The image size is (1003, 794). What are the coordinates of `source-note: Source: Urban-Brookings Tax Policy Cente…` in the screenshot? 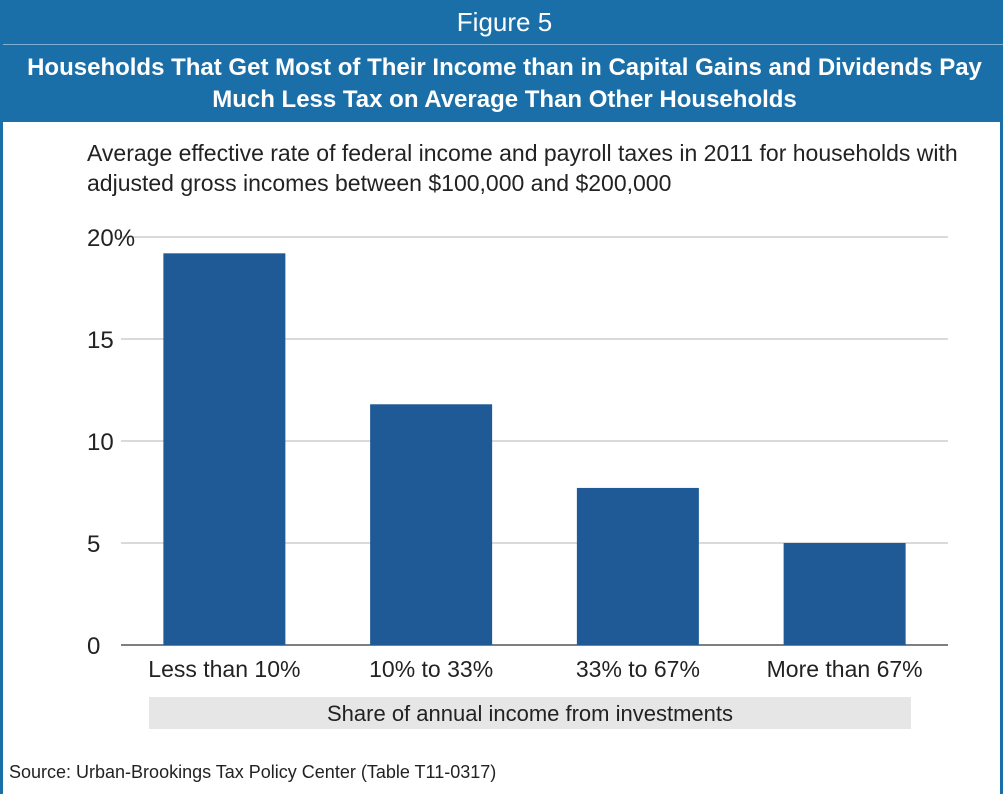 It's located at (253, 772).